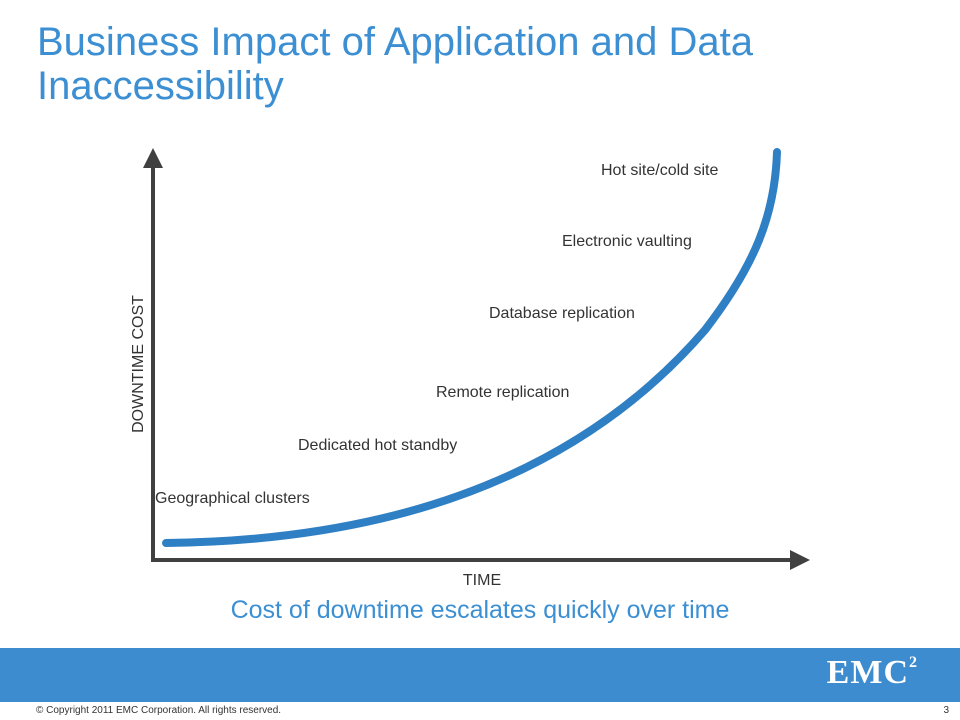 The width and height of the screenshot is (960, 720). What do you see at coordinates (480, 675) in the screenshot?
I see `footer-band: EMC2` at bounding box center [480, 675].